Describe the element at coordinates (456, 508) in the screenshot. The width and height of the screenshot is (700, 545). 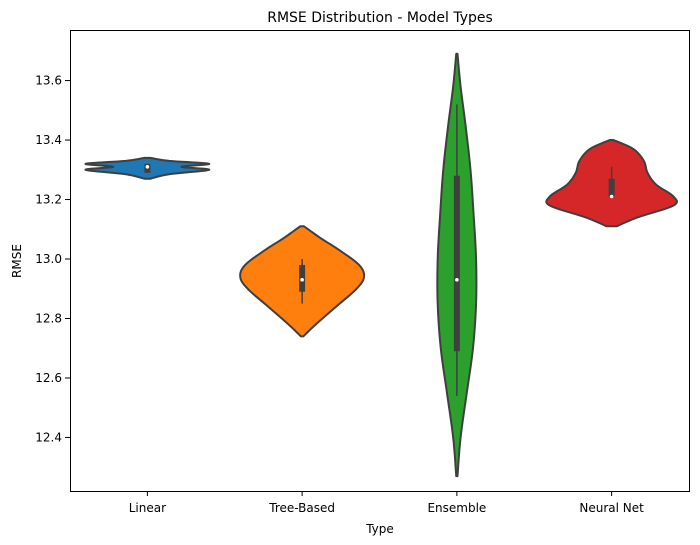
I see `x-tick-label: Ensemble` at that location.